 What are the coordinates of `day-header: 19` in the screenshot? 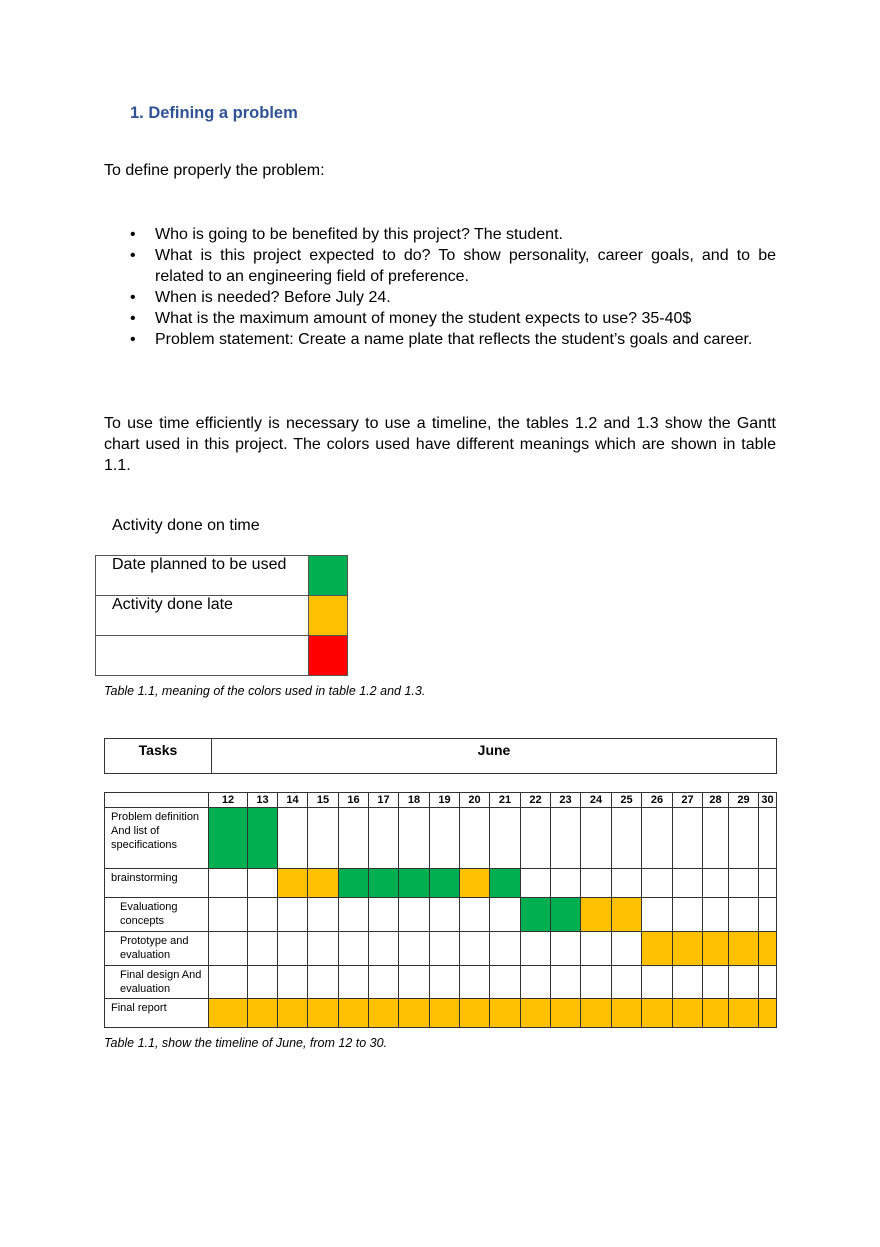 It's located at (444, 800).